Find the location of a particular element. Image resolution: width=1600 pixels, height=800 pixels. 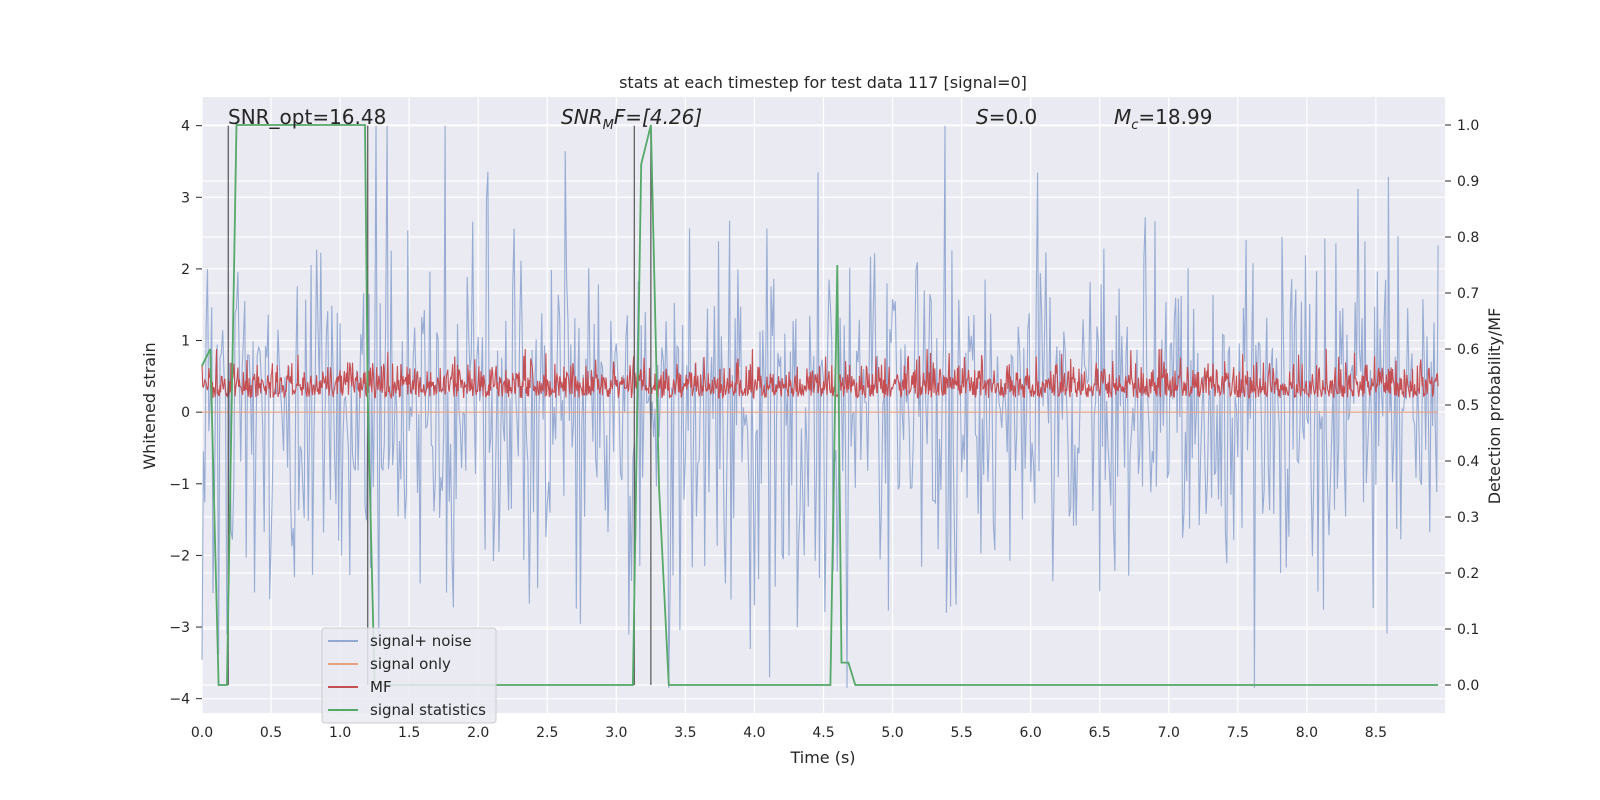

x-tick-label: 3.5 is located at coordinates (685, 733).